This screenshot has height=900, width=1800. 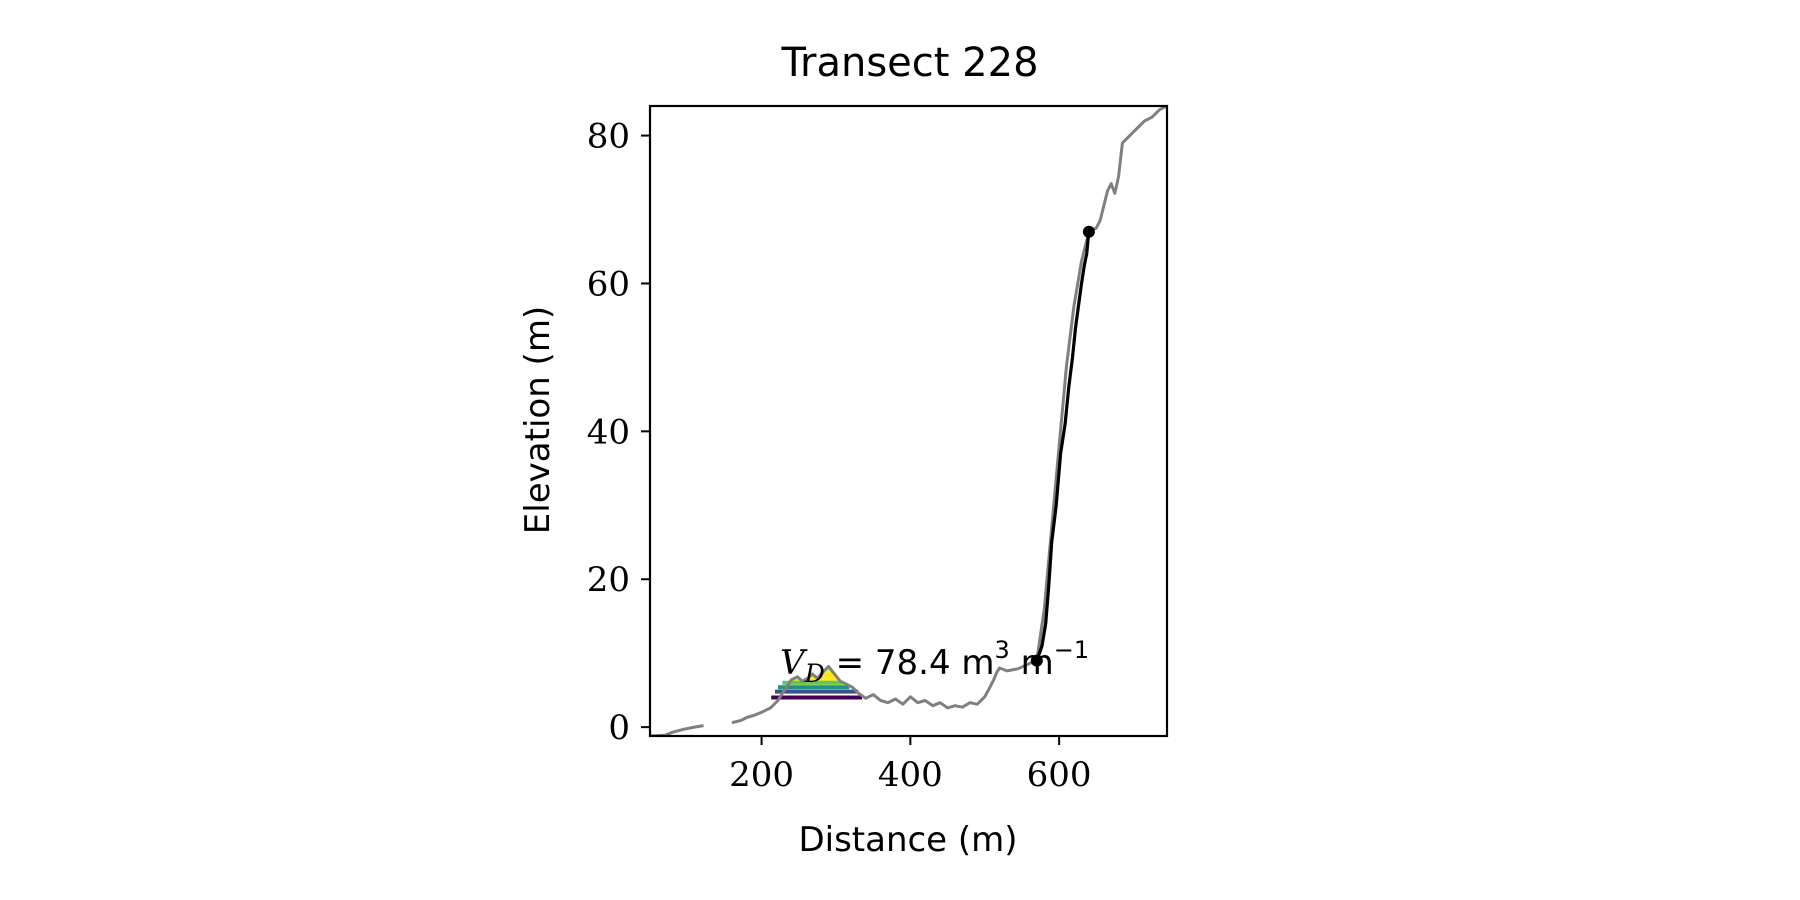 I want to click on annotation-unit: m, so click(x=1032, y=663).